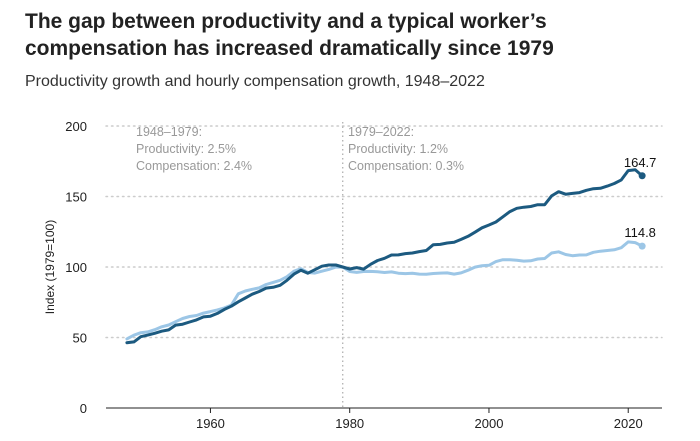 This screenshot has height=441, width=700. I want to click on y-axis-ticks: 0 50 100 150 200, so click(76, 267).